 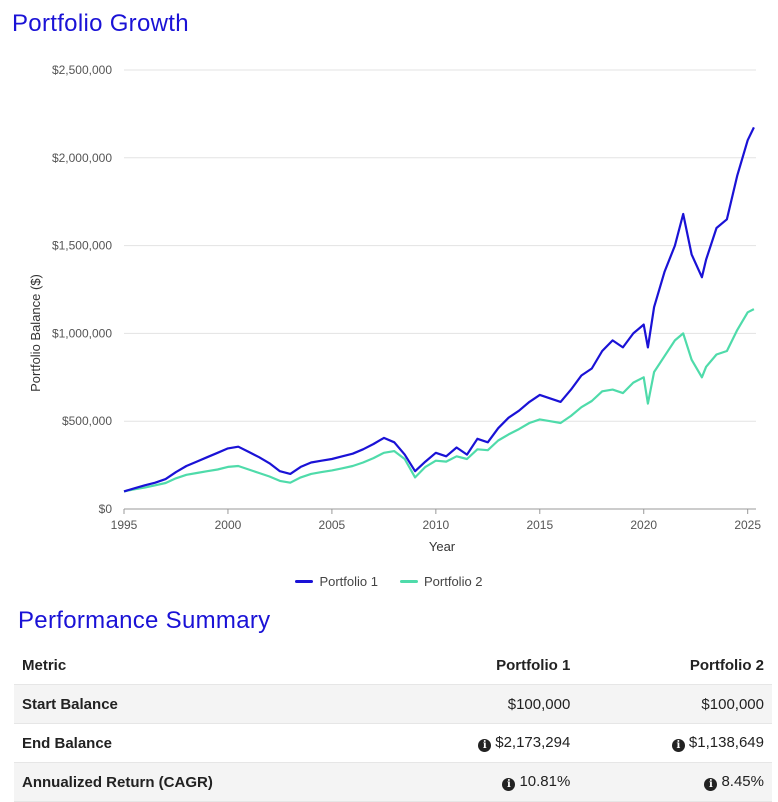 What do you see at coordinates (481, 665) in the screenshot?
I see `column-header-portfolio-1: Portfolio 1` at bounding box center [481, 665].